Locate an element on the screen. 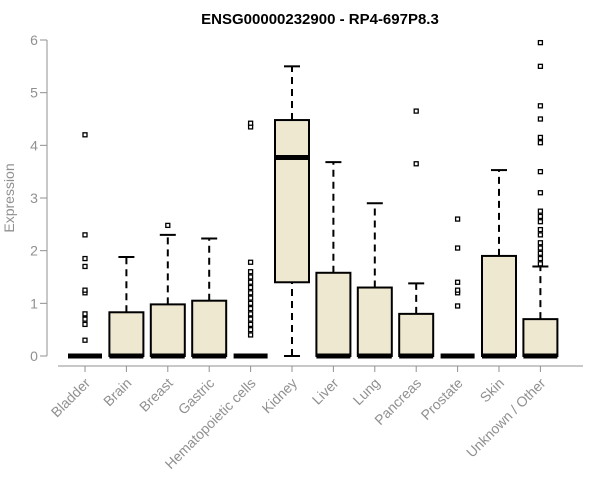 The width and height of the screenshot is (600, 500). box-kidney is located at coordinates (292, 211).